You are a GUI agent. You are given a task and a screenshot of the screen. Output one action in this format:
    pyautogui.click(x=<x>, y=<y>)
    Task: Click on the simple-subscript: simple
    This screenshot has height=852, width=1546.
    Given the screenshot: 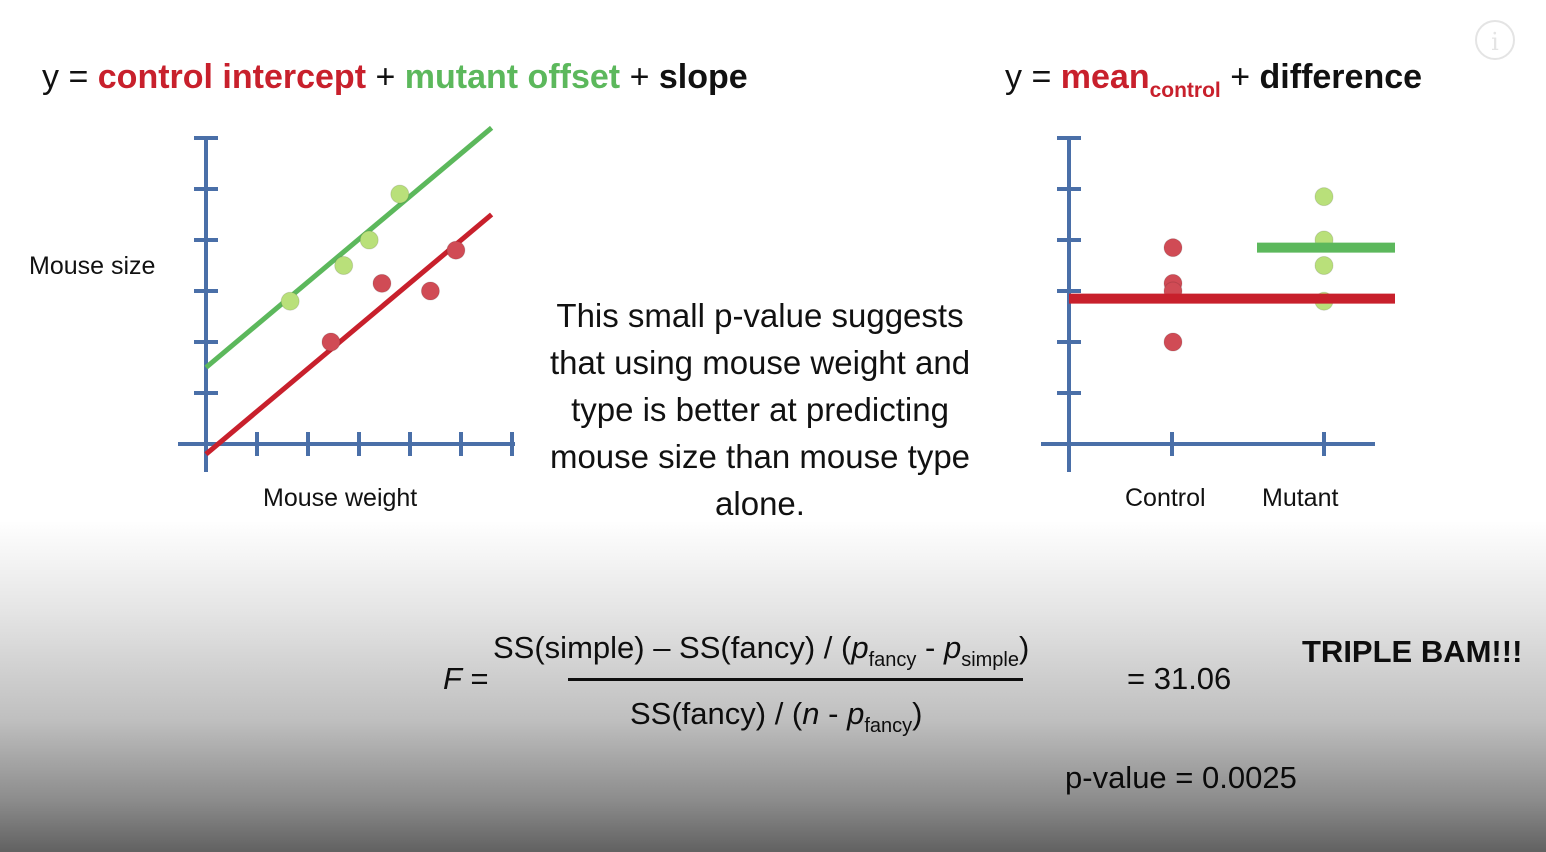 What is the action you would take?
    pyautogui.click(x=990, y=660)
    